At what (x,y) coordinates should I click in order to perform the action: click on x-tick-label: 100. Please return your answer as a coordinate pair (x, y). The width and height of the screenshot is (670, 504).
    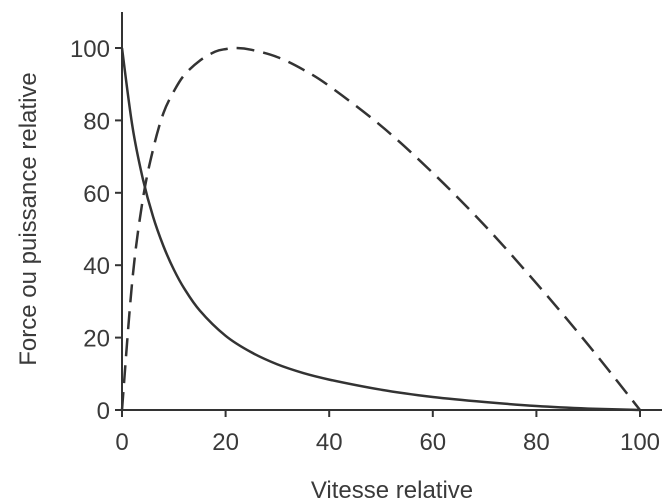
    Looking at the image, I should click on (640, 442).